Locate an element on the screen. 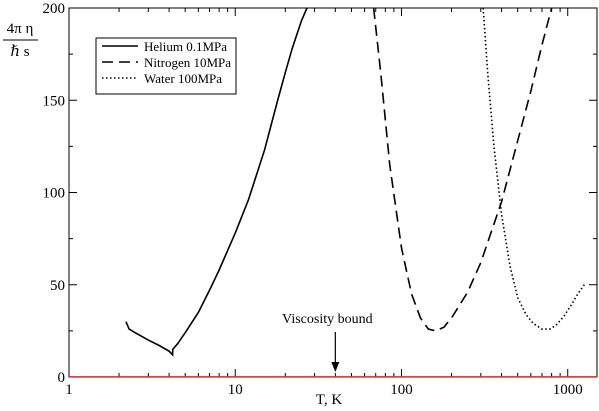  y-tick-label: 0 is located at coordinates (62, 378).